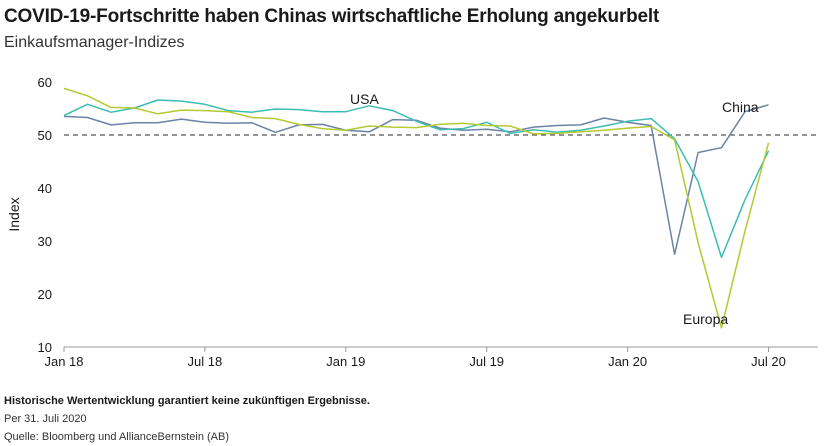  Describe the element at coordinates (45, 188) in the screenshot. I see `y-tick-label: 40` at that location.